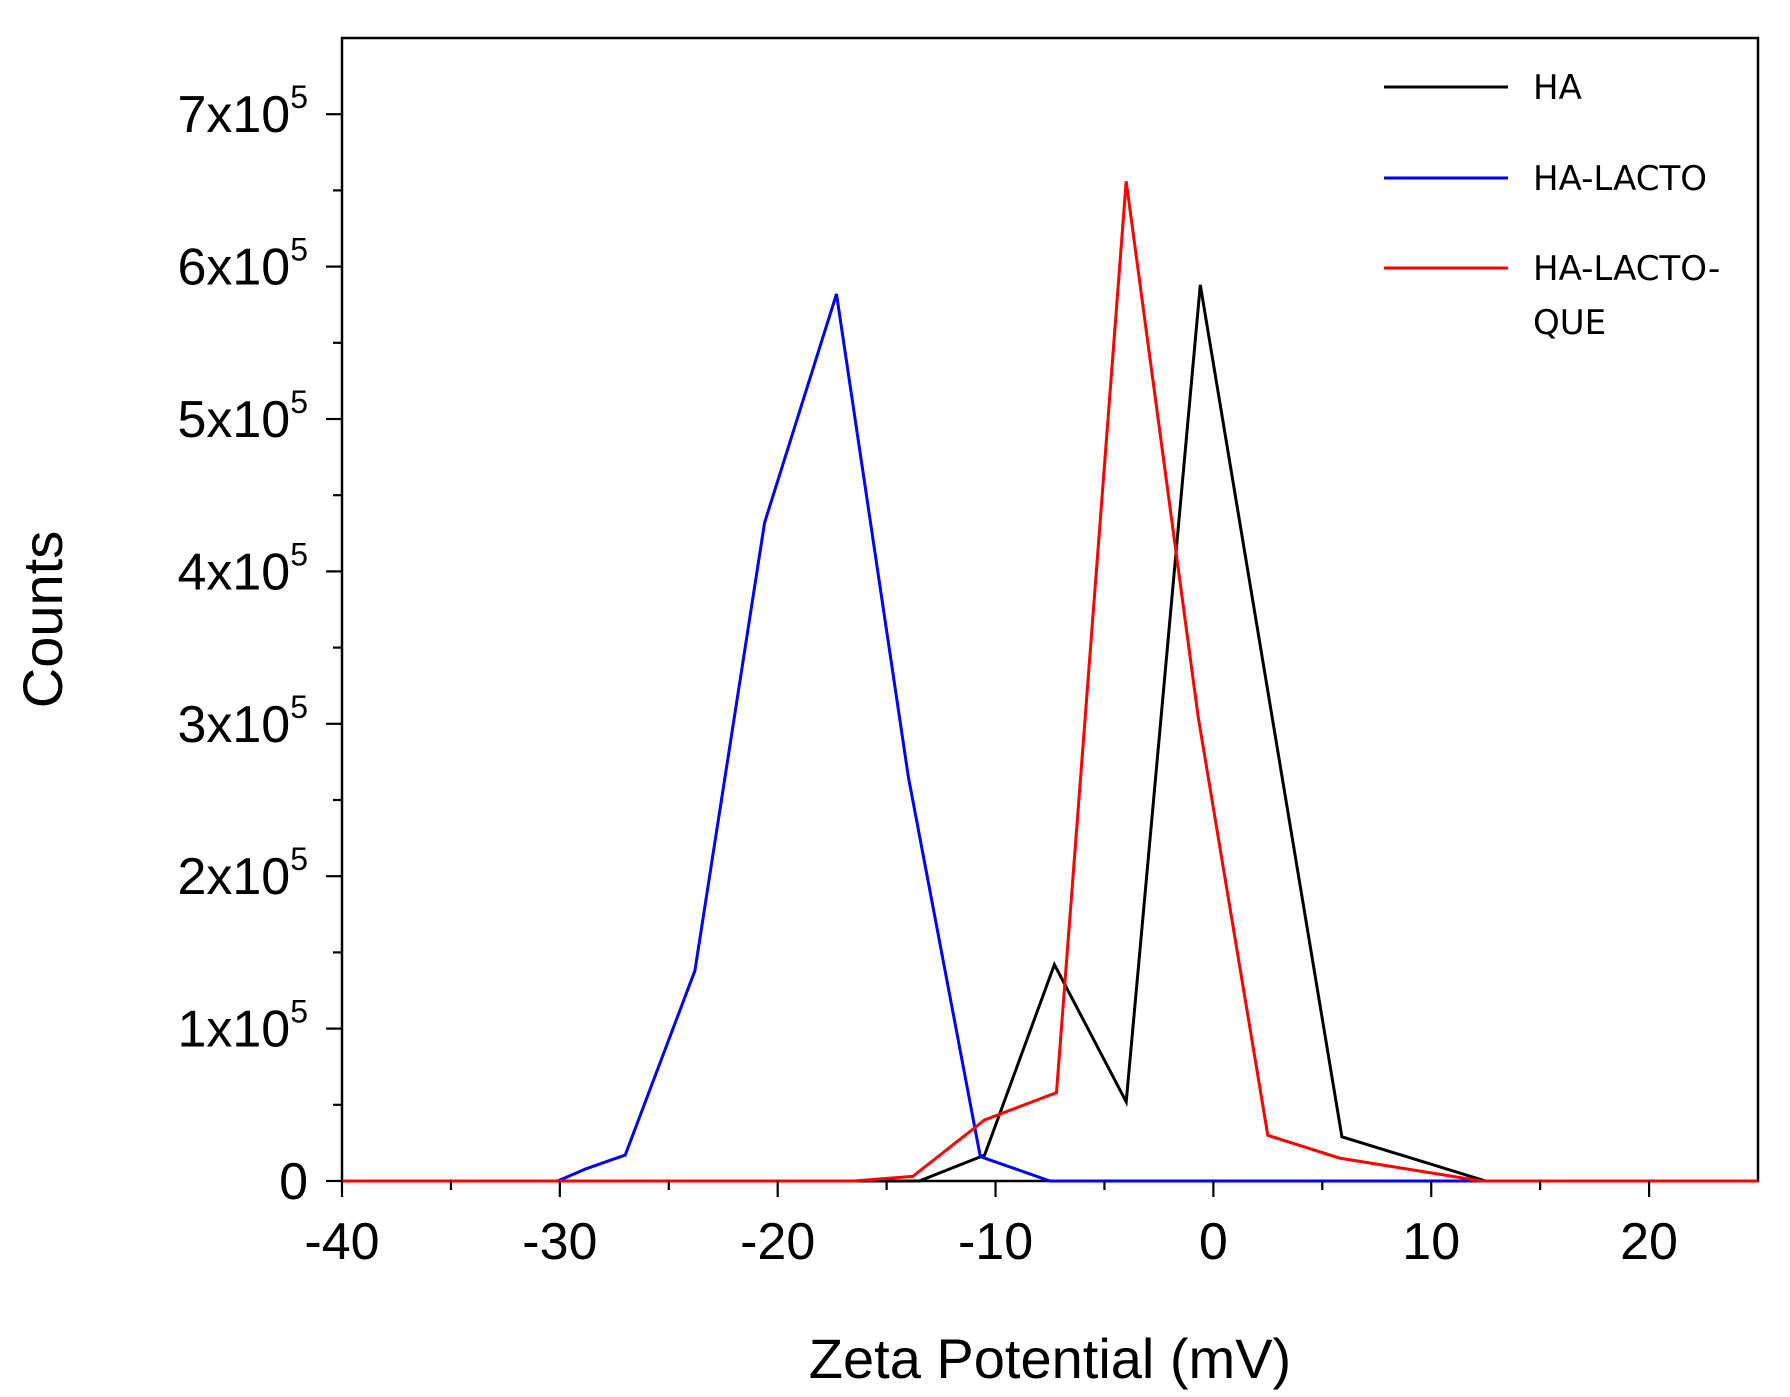 The width and height of the screenshot is (1790, 1397). What do you see at coordinates (242, 416) in the screenshot?
I see `y-tick-label: 5x10⁵` at bounding box center [242, 416].